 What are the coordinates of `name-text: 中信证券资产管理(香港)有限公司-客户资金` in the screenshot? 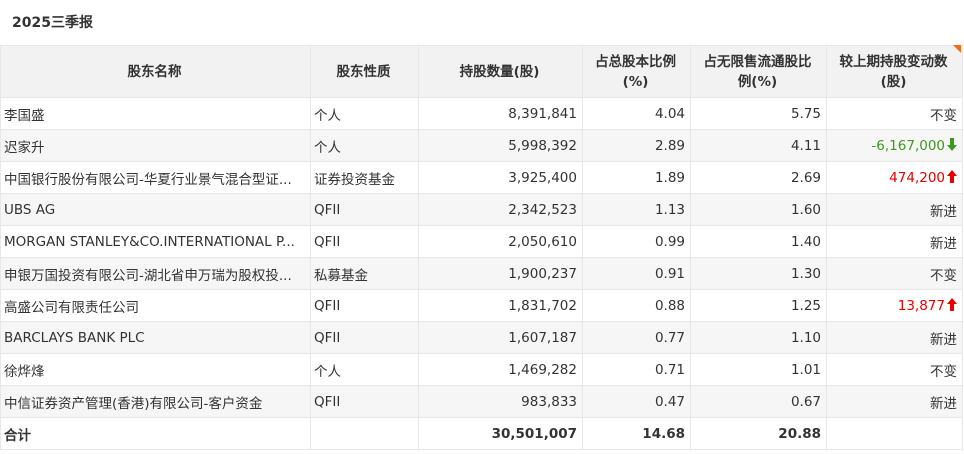 It's located at (133, 403).